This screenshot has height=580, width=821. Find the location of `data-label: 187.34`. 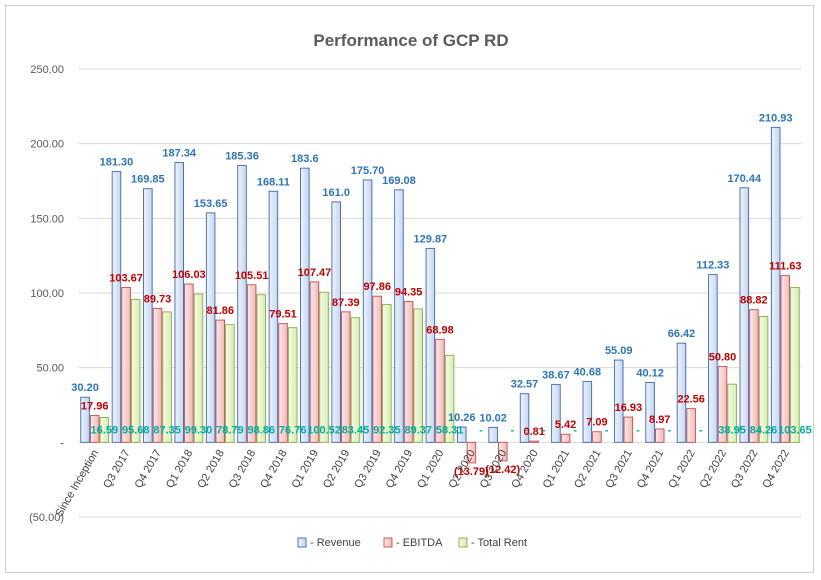

data-label: 187.34 is located at coordinates (179, 154).